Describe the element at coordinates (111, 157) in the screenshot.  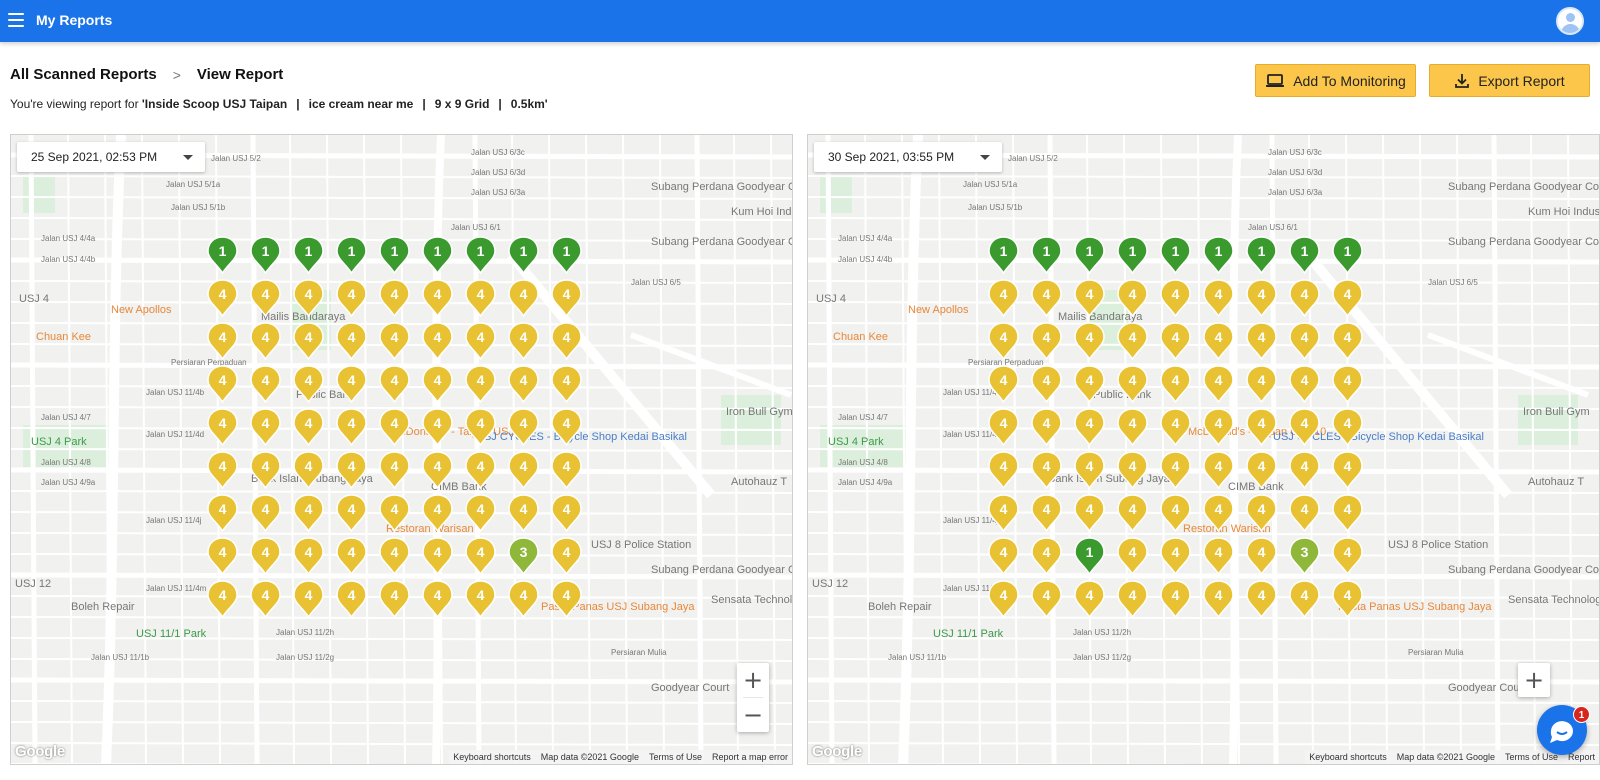
I see `report-date-select: 25 Sep 2021, 02:53 PM` at that location.